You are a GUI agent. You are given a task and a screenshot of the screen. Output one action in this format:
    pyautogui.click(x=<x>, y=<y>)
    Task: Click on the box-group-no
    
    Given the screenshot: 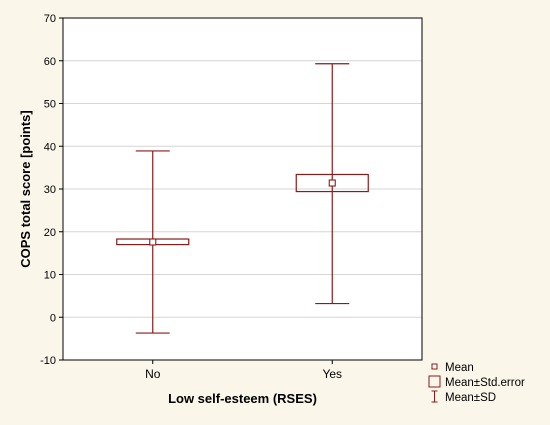 What is the action you would take?
    pyautogui.click(x=153, y=242)
    